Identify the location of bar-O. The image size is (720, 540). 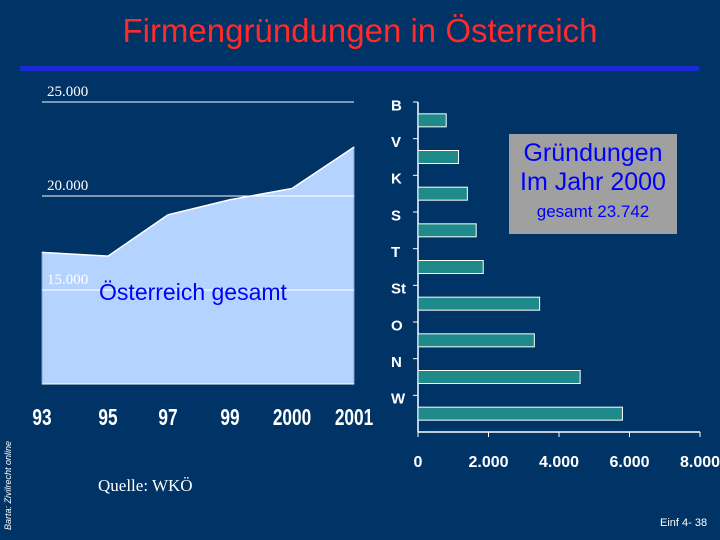
(476, 340).